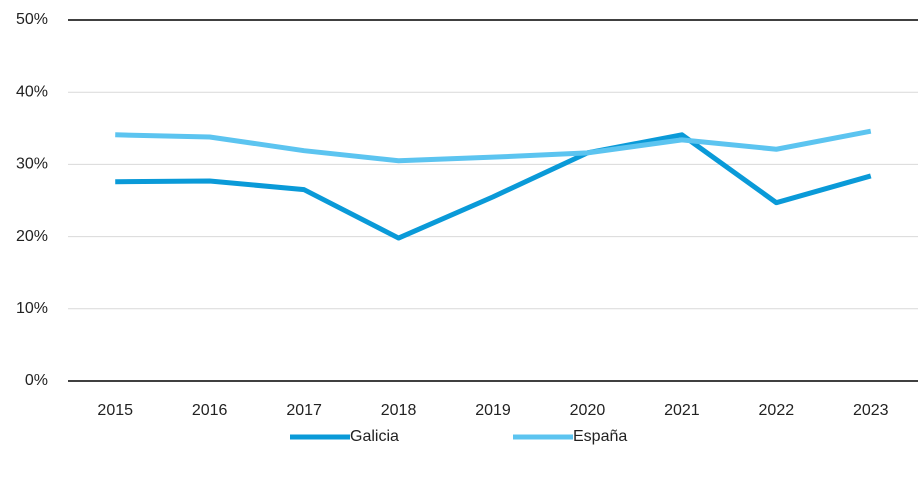  I want to click on x-tick-label: 2022, so click(777, 410).